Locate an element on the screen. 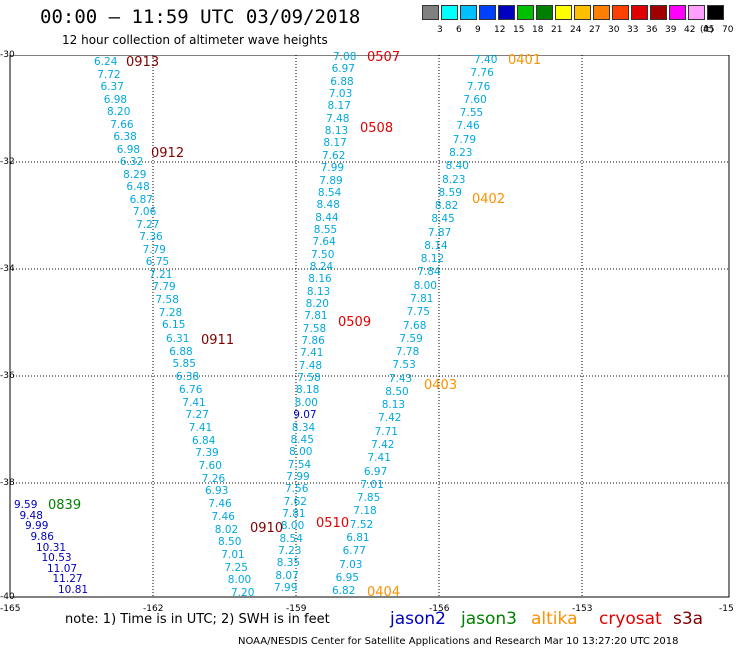 The height and width of the screenshot is (650, 740). wave-height-point: 7.41 is located at coordinates (200, 427).